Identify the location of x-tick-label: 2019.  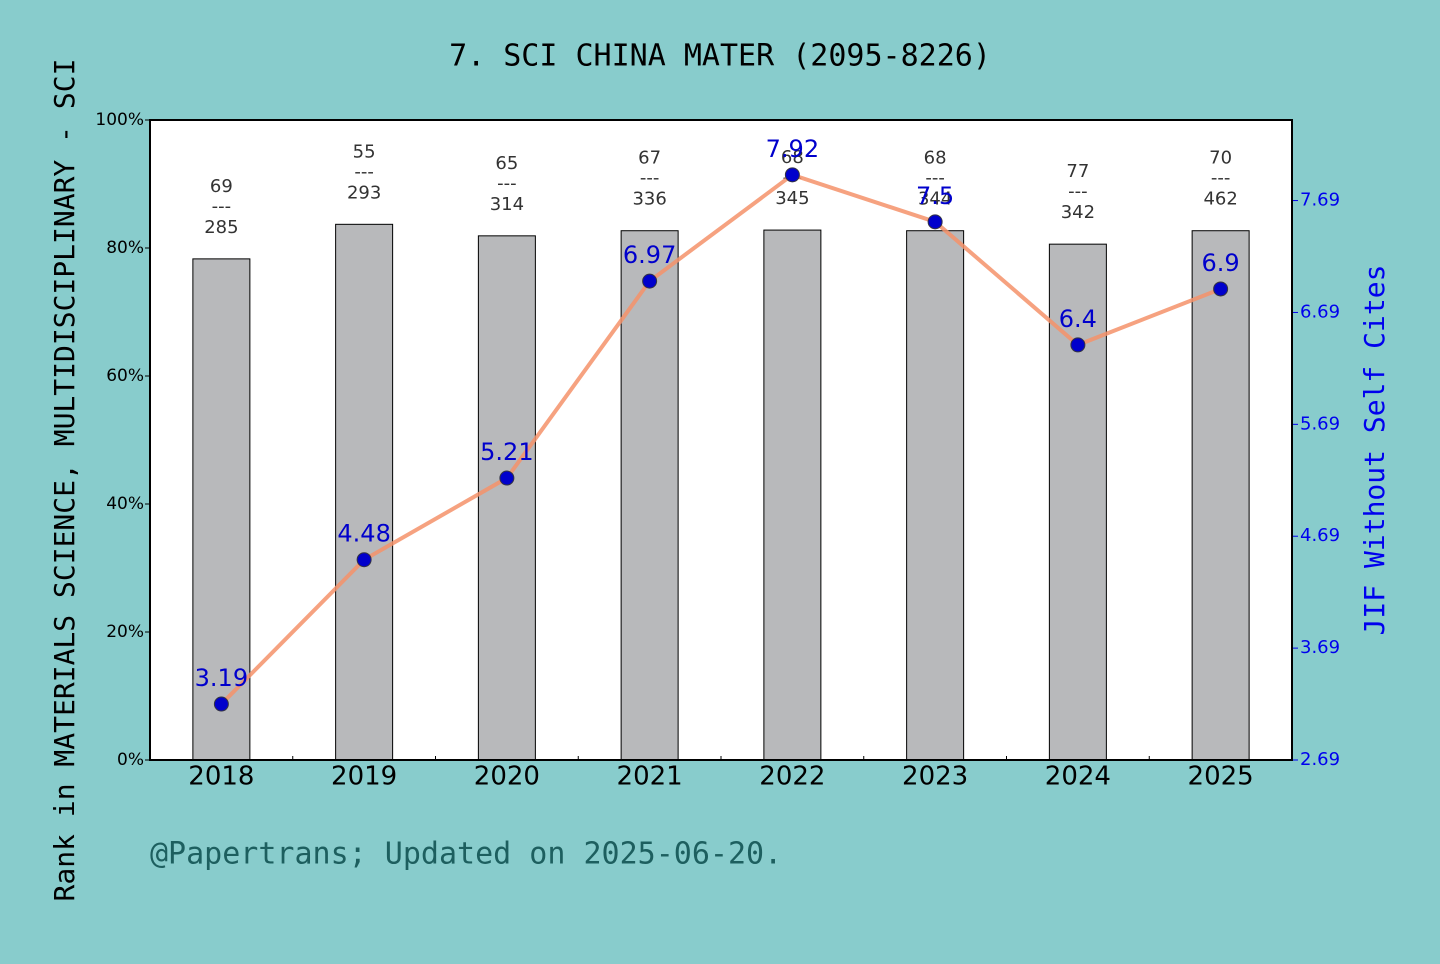
(364, 777).